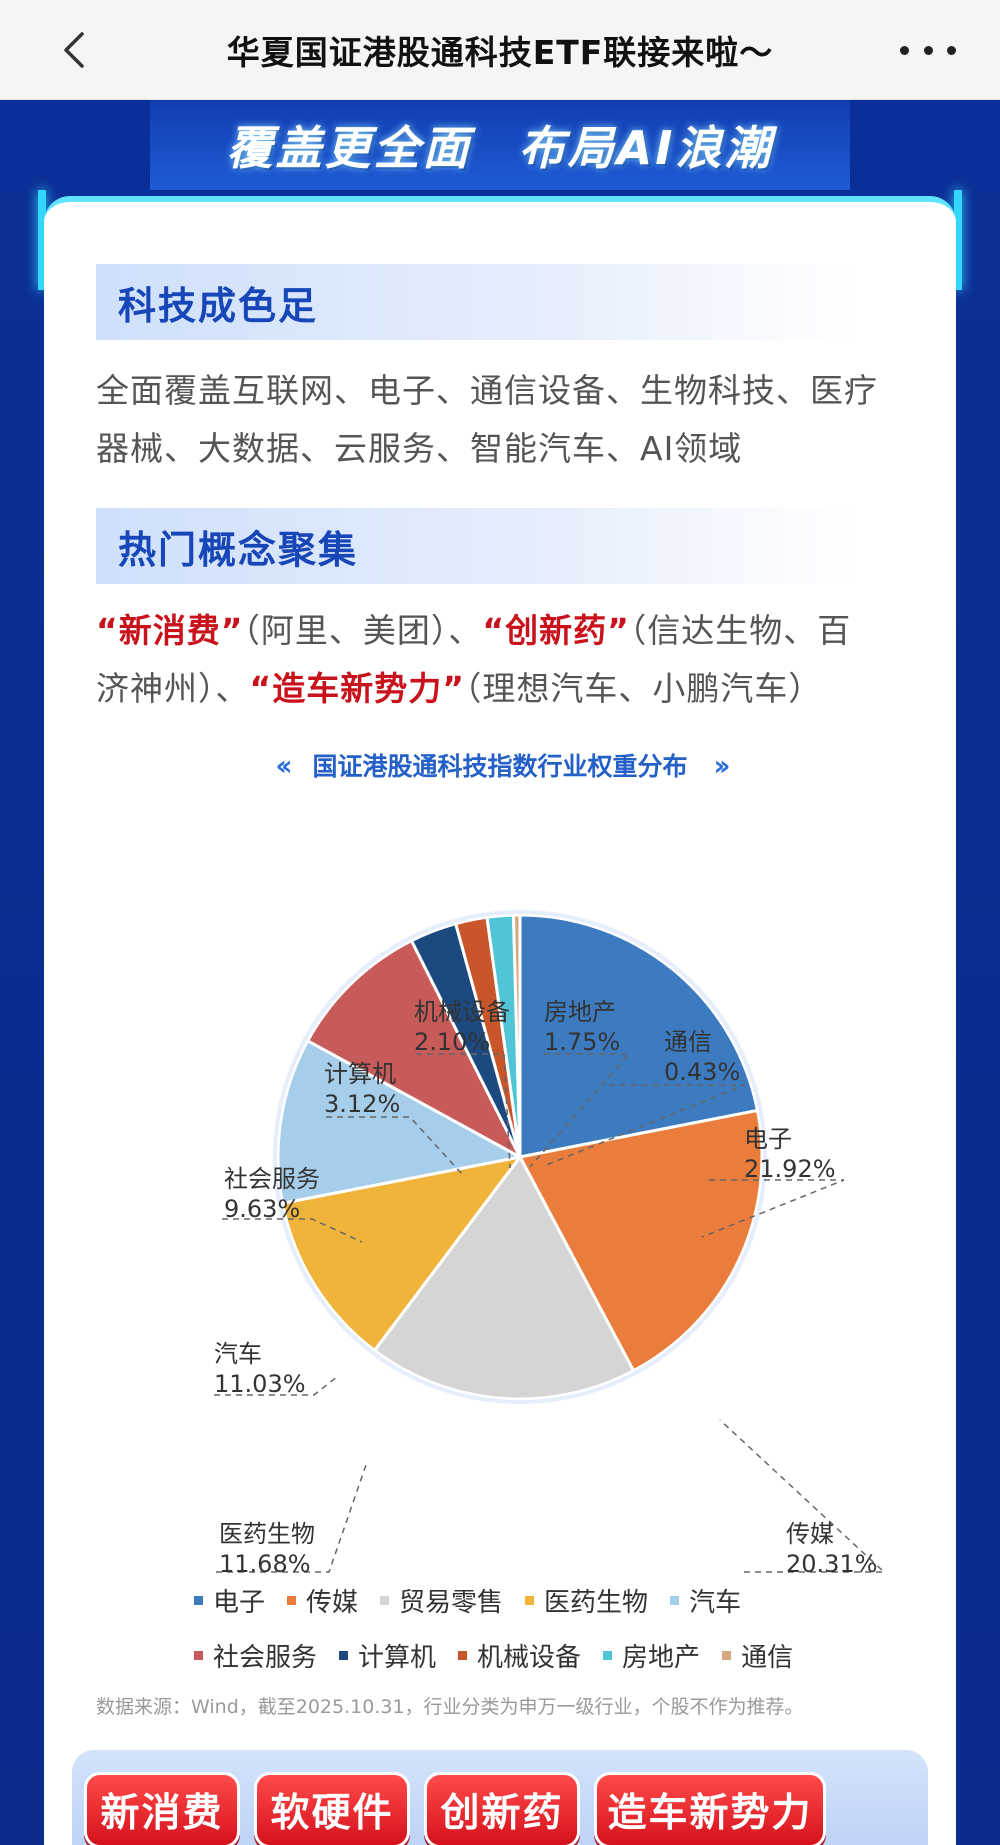 This screenshot has width=1000, height=1845. I want to click on text-span: 济神州）、, so click(173, 688).